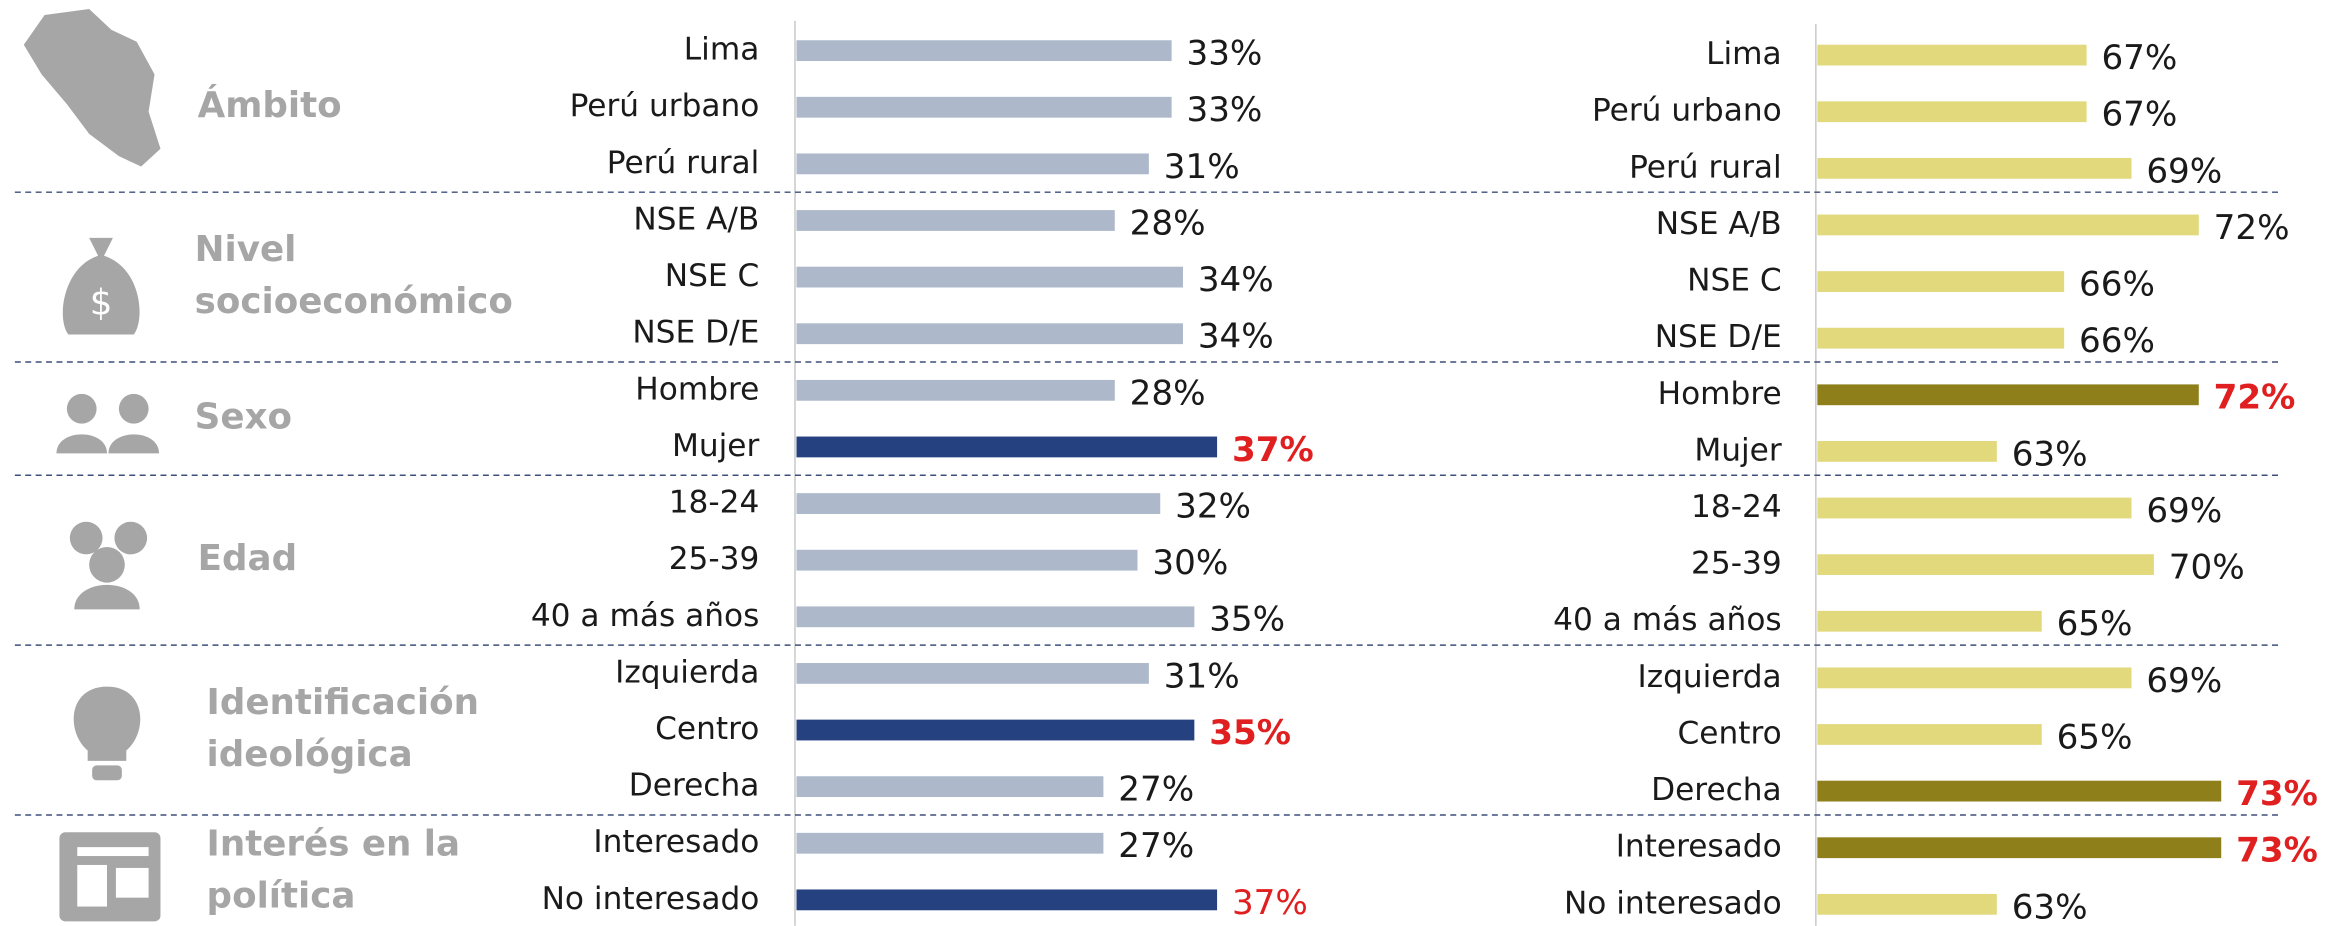 This screenshot has width=2330, height=926. Describe the element at coordinates (1716, 790) in the screenshot. I see `category-label: Derecha` at that location.